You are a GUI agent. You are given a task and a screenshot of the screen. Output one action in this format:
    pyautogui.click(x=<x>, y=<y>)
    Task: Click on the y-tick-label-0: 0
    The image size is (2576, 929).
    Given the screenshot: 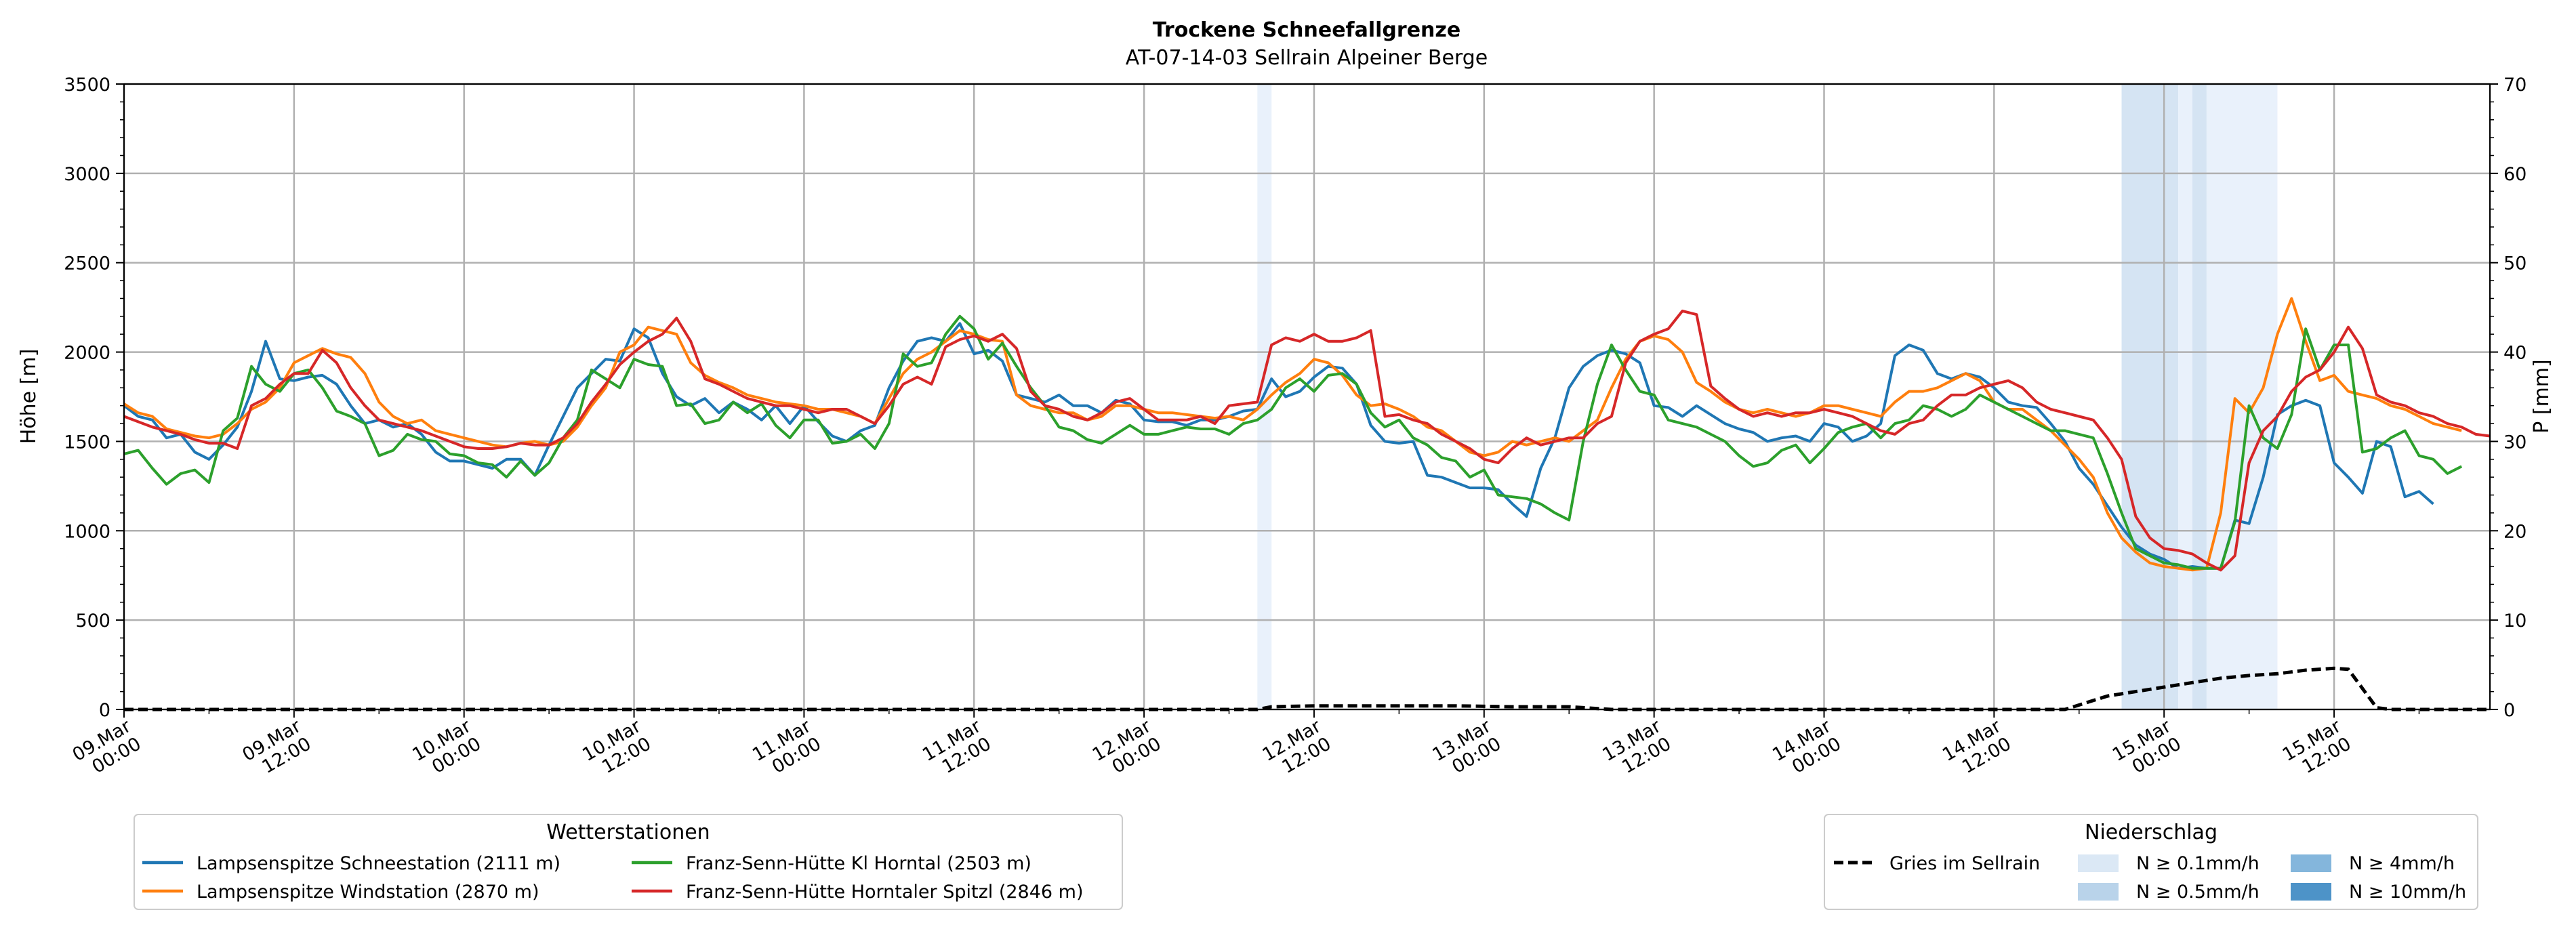 What is the action you would take?
    pyautogui.click(x=105, y=710)
    